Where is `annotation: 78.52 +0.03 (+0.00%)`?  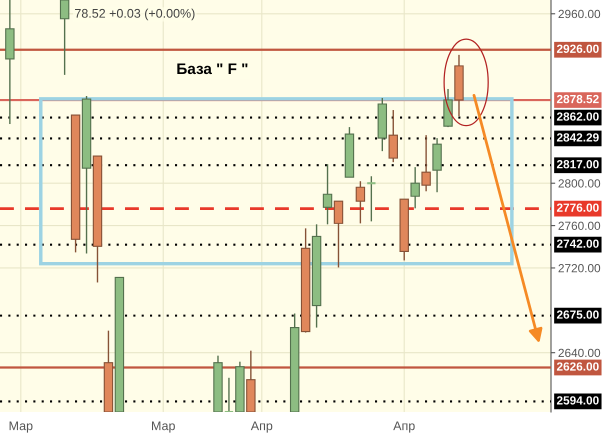 annotation: 78.52 +0.03 (+0.00%) is located at coordinates (135, 14).